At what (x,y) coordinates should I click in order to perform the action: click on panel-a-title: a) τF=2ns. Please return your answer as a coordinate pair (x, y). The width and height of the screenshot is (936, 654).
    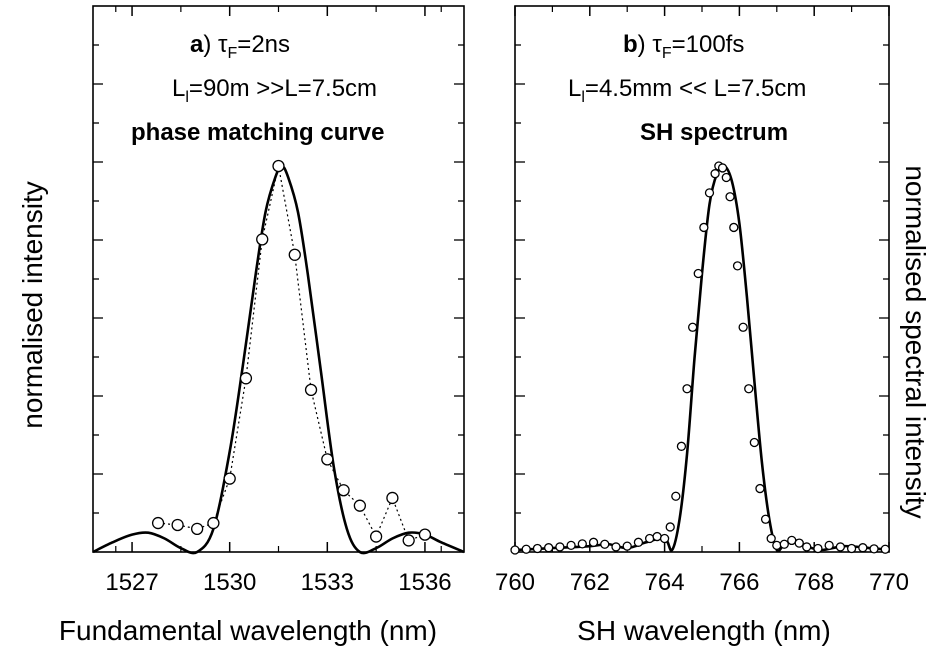
    Looking at the image, I should click on (240, 46).